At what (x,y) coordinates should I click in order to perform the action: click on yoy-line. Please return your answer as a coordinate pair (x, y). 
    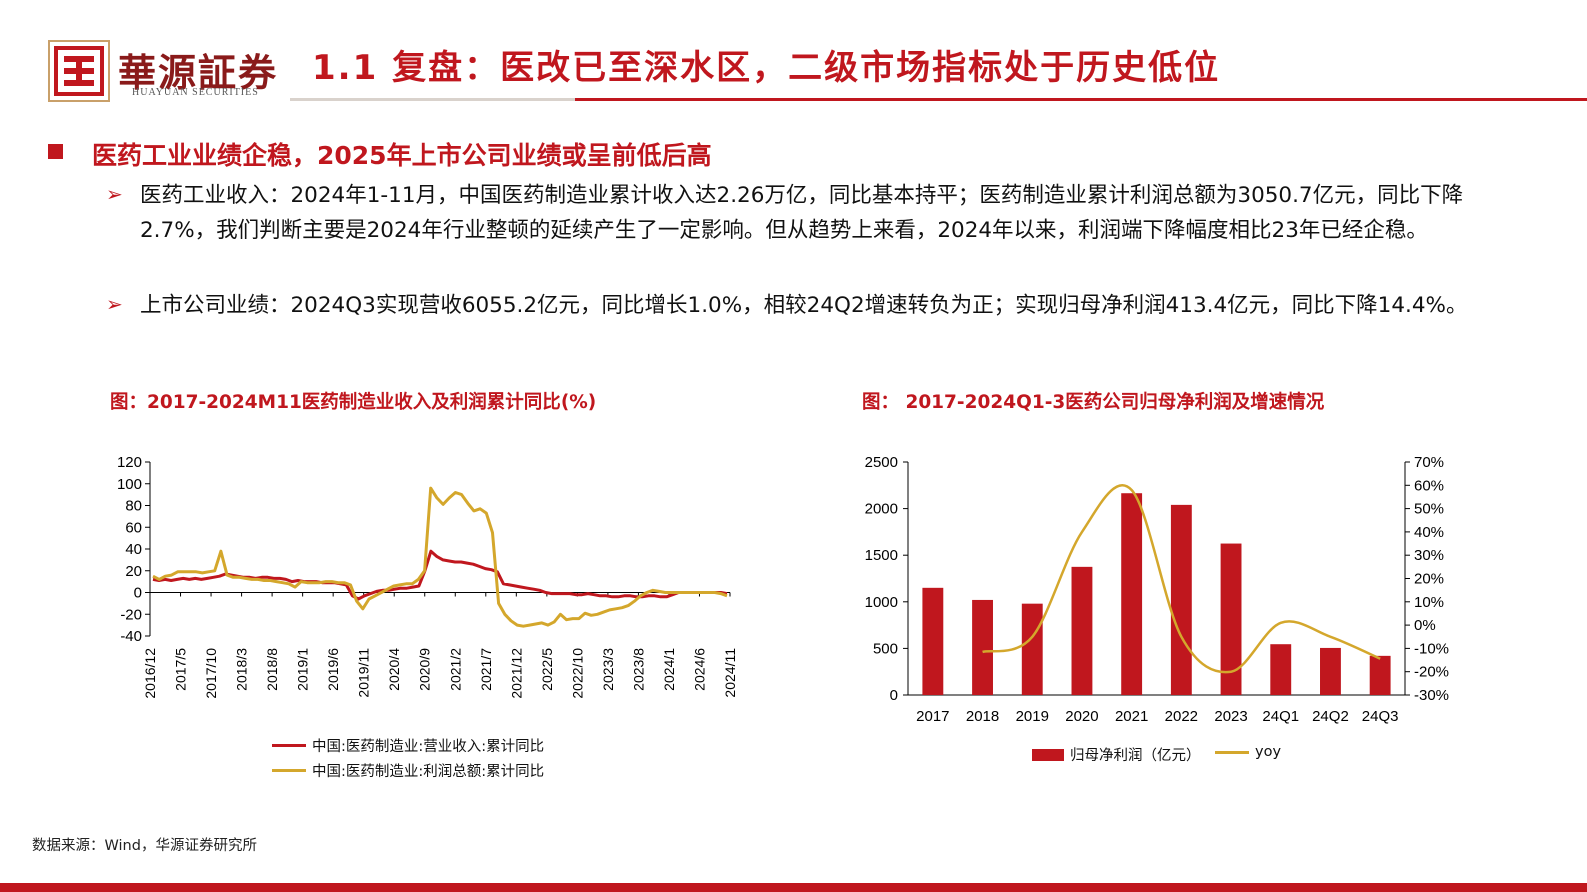
    Looking at the image, I should click on (1181, 579).